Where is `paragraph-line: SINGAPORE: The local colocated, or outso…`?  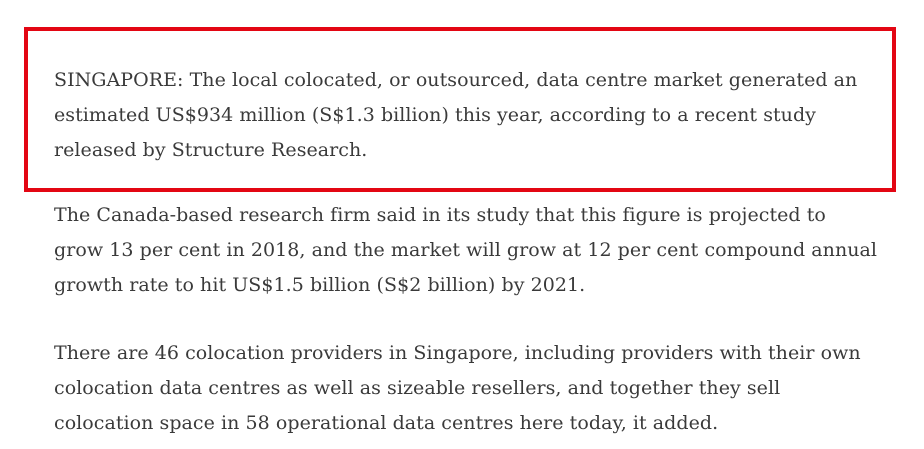
paragraph-line: SINGAPORE: The local colocated, or outso… is located at coordinates (456, 80).